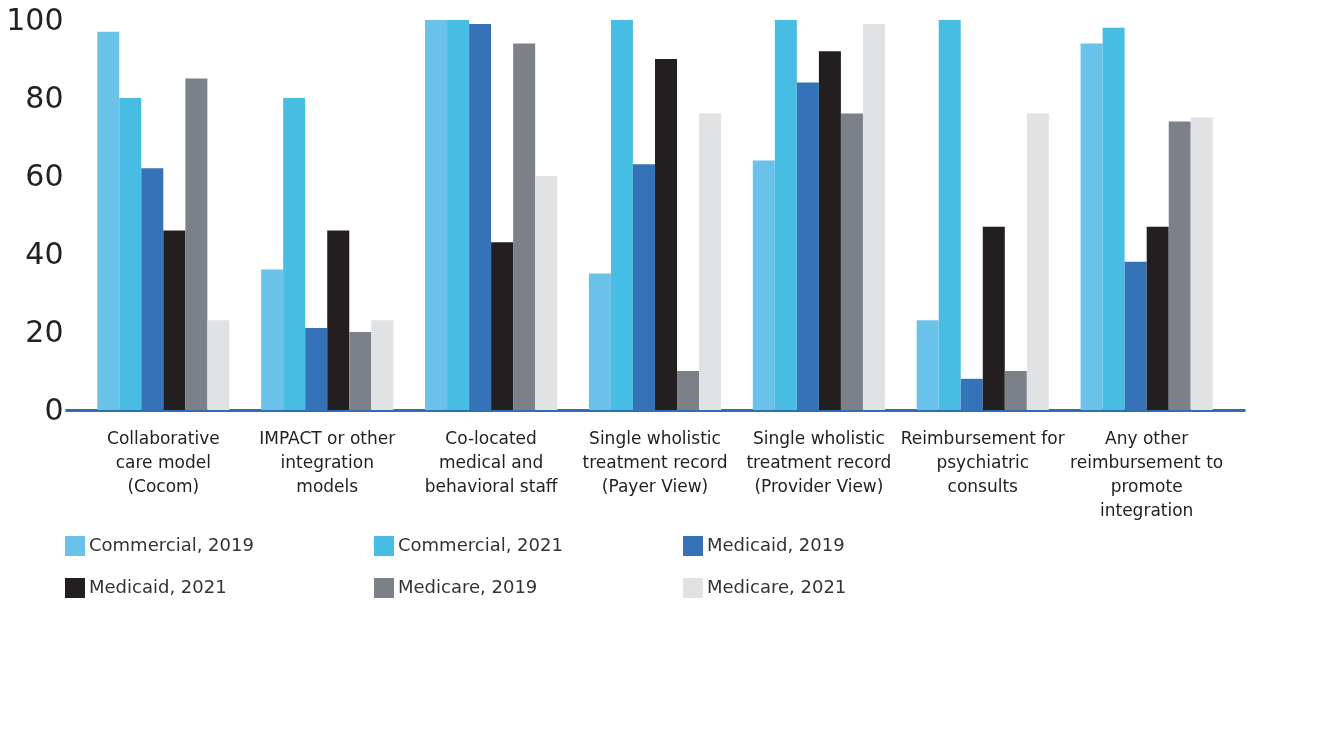 The image size is (1326, 752). Describe the element at coordinates (163, 461) in the screenshot. I see `x-tick-label: Collaborative care model (Cocom)` at that location.